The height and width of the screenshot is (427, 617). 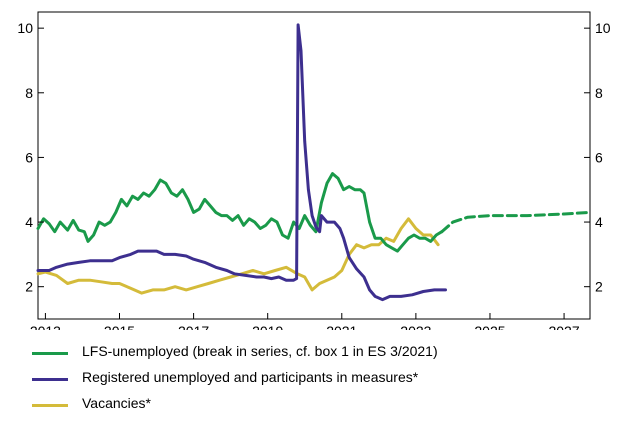 I want to click on series-line-lfs, so click(x=240, y=212).